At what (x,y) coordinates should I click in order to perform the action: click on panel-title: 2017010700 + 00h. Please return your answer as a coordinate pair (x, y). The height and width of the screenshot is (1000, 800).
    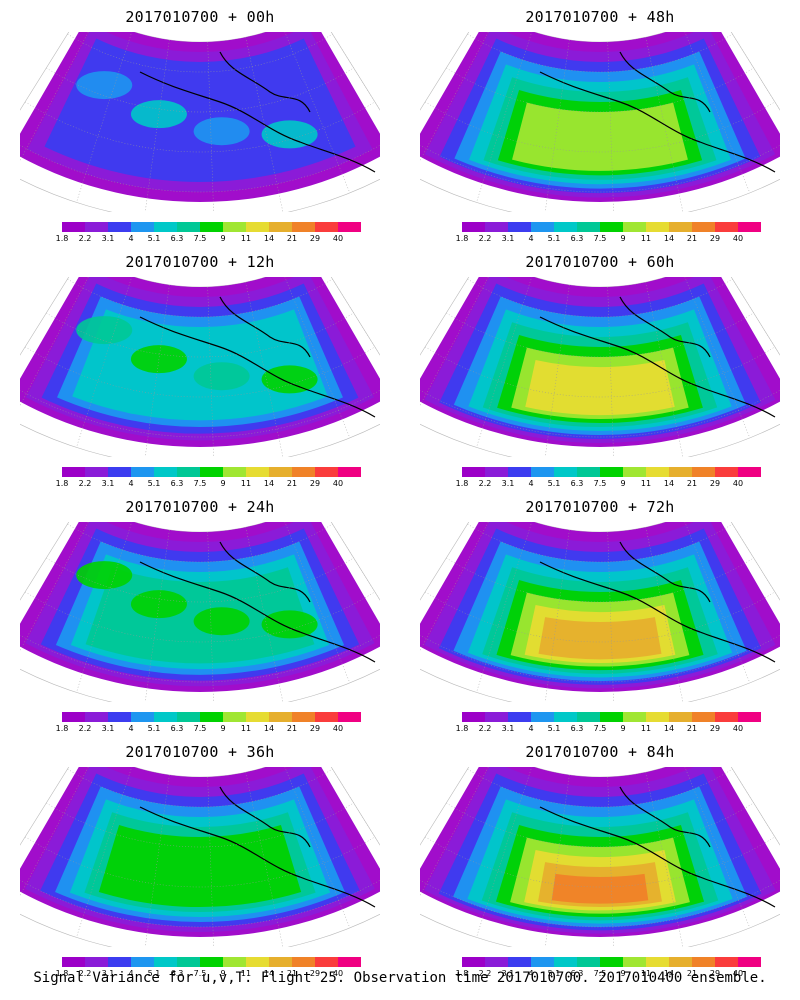
    Looking at the image, I should click on (200, 17).